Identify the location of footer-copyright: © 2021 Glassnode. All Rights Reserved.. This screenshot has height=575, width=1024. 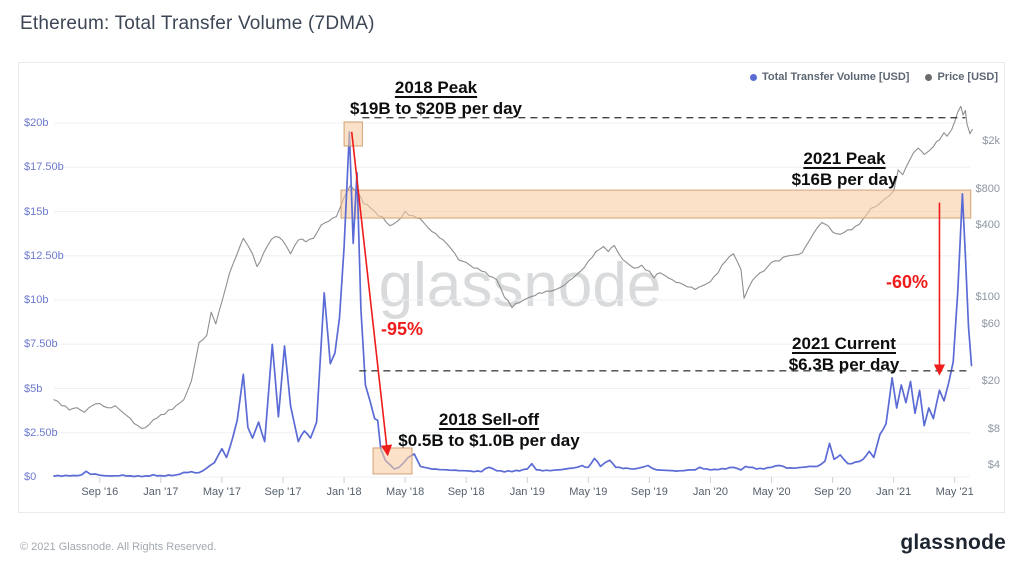
(118, 547).